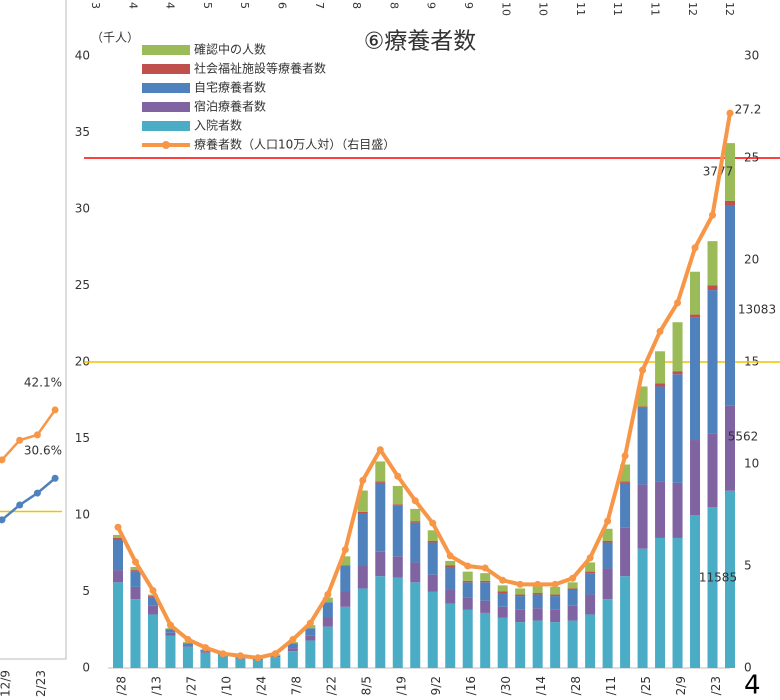  Describe the element at coordinates (420, 42) in the screenshot. I see `chart-title: ⑥療養者数` at that location.